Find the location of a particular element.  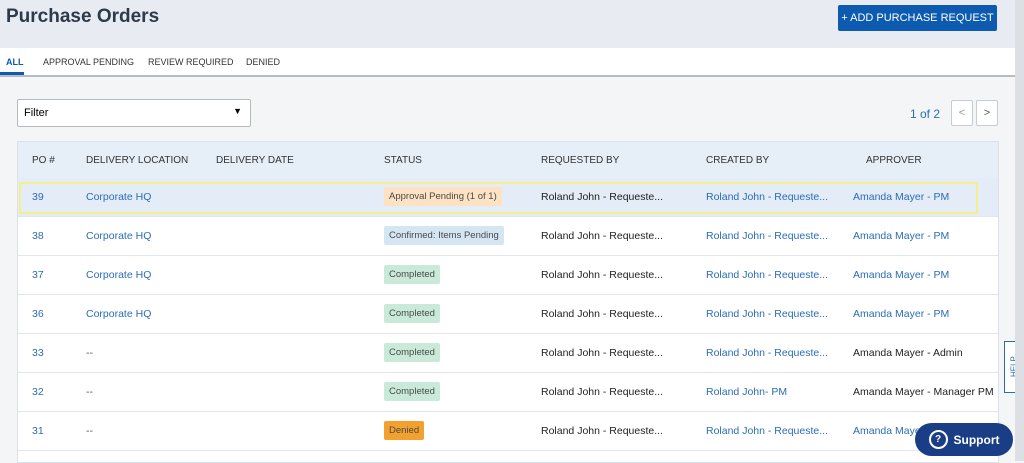

status-badge: Approval Pending (1 of 1) is located at coordinates (443, 196).